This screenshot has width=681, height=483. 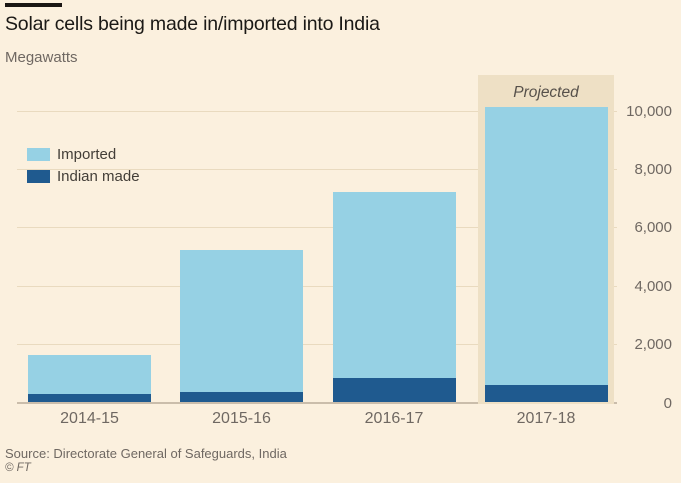 What do you see at coordinates (394, 418) in the screenshot?
I see `x-tick-label: 2016-17` at bounding box center [394, 418].